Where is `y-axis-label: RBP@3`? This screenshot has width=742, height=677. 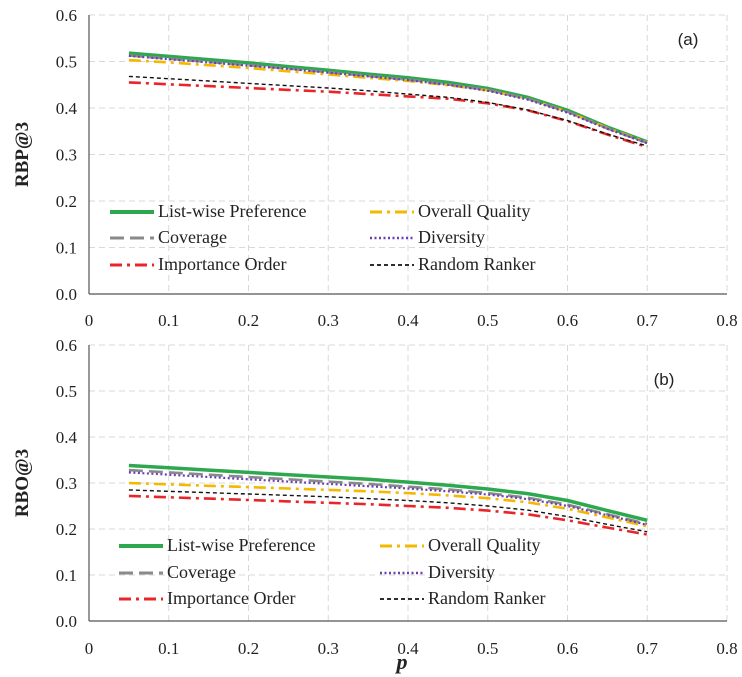 y-axis-label: RBP@3 is located at coordinates (22, 154).